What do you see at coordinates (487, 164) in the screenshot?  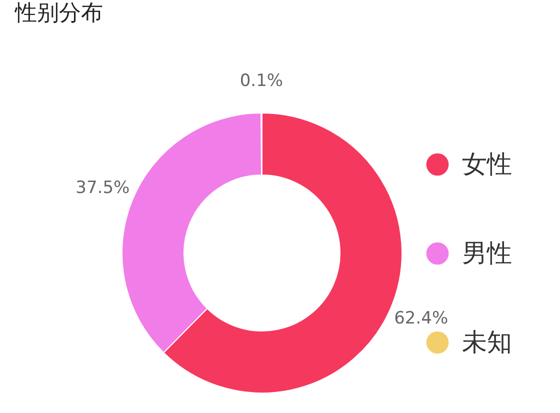 I see `legend-label: 女性` at bounding box center [487, 164].